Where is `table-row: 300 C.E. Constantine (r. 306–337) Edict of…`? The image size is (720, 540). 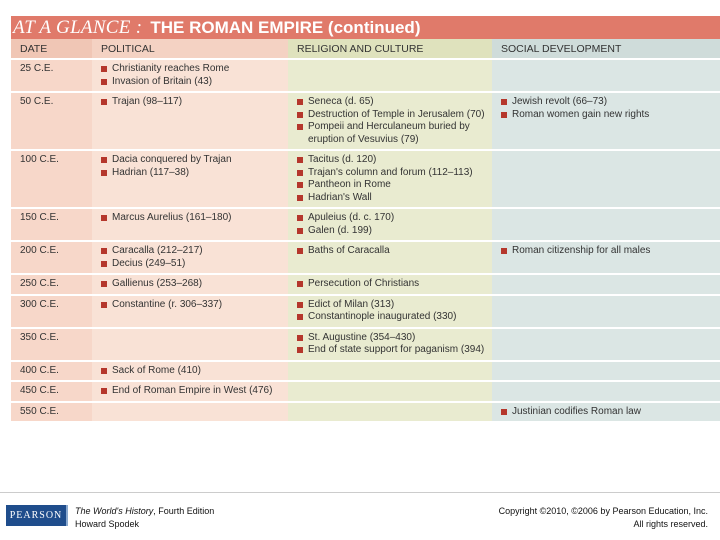
table-row: 300 C.E. Constantine (r. 306–337) Edict of… is located at coordinates (365, 310).